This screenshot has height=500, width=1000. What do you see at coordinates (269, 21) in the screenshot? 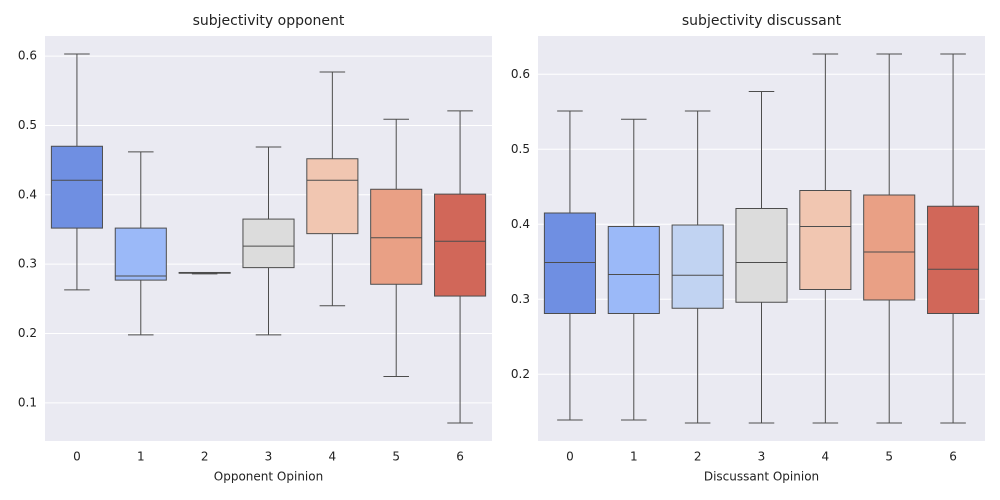
I see `chart-title: subjectivity opponent` at bounding box center [269, 21].